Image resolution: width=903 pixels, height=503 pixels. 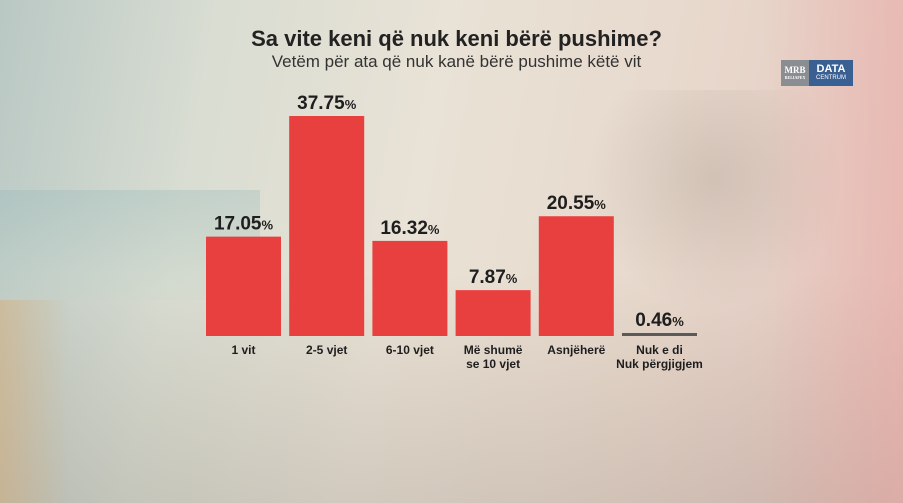 I want to click on category-label: Nuk e di, so click(x=659, y=350).